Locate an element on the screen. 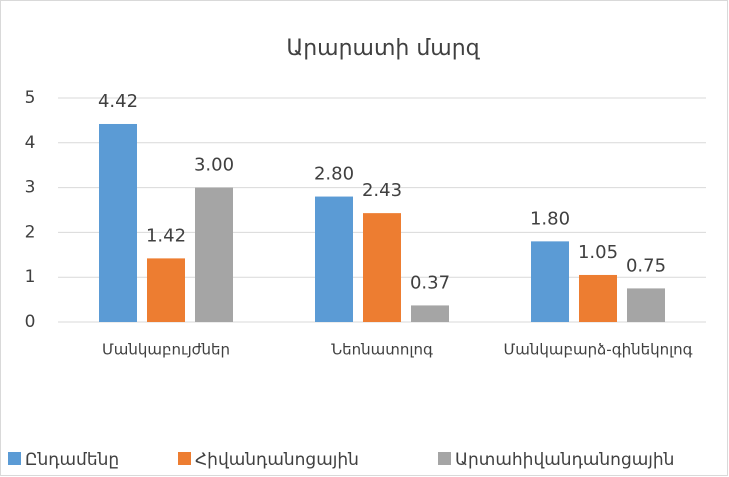 The image size is (729, 477). x-tick-label: Նեոնատոլոգ is located at coordinates (382, 350).